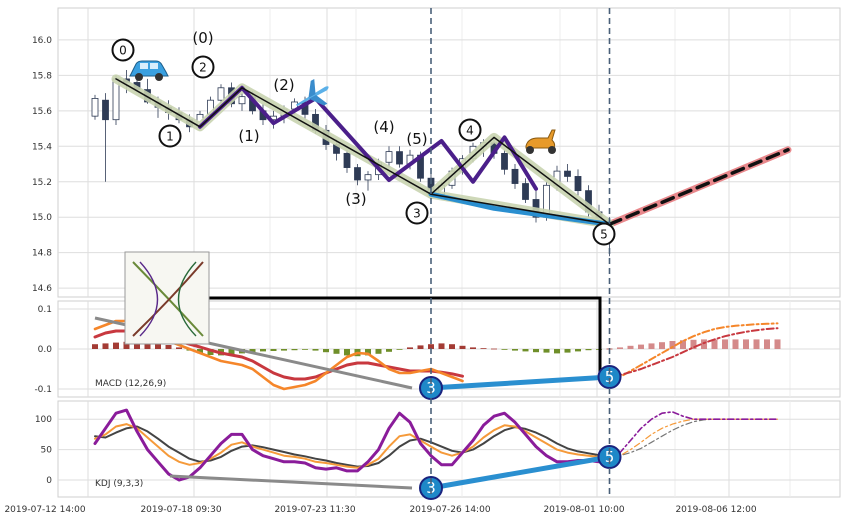 The width and height of the screenshot is (846, 520). I want to click on macd-label: MACD (12,26,9), so click(130, 384).